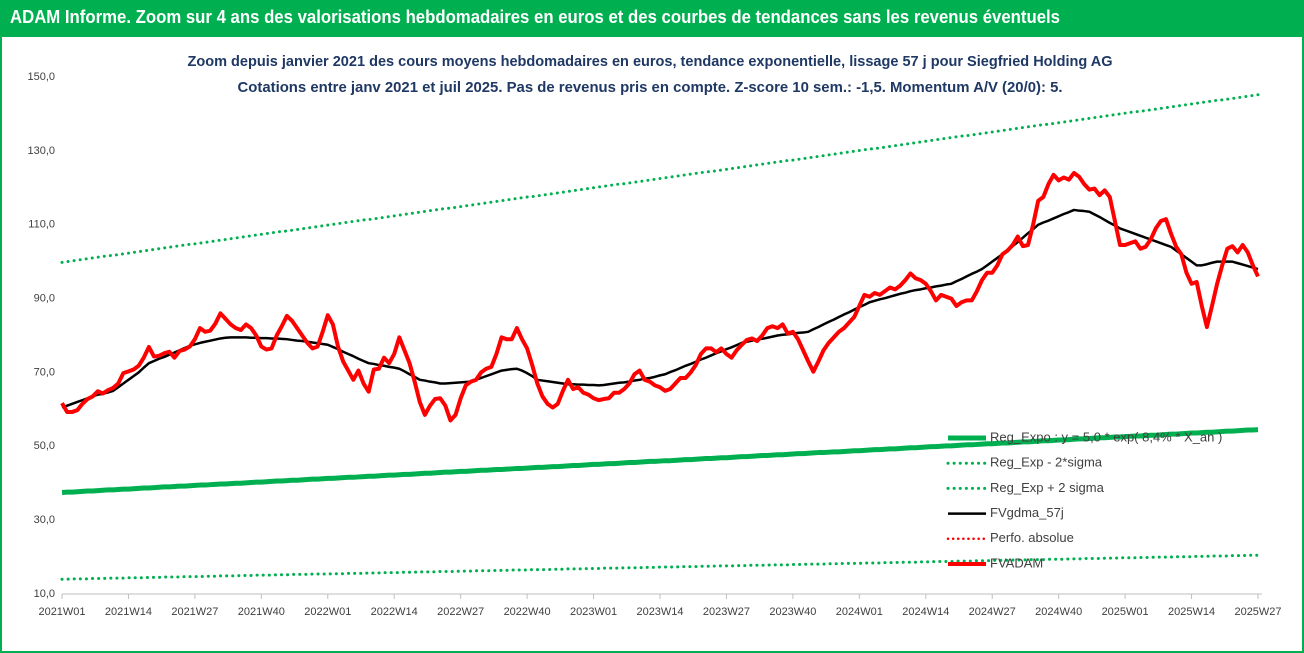 The width and height of the screenshot is (1304, 653). What do you see at coordinates (659, 612) in the screenshot?
I see `x-tick-label: 2023W14` at bounding box center [659, 612].